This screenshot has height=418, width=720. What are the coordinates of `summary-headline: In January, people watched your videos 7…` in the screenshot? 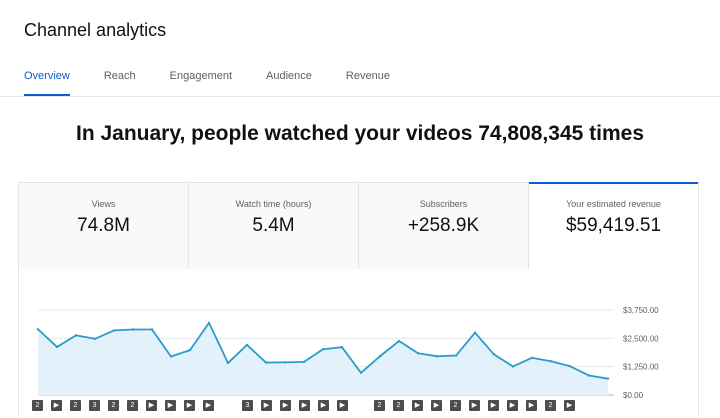 It's located at (359, 133).